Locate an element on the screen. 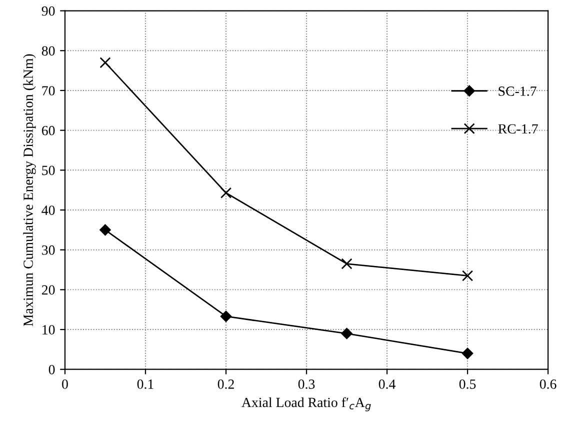 This screenshot has width=565, height=432. y-tick-label: 80 is located at coordinates (48, 51).